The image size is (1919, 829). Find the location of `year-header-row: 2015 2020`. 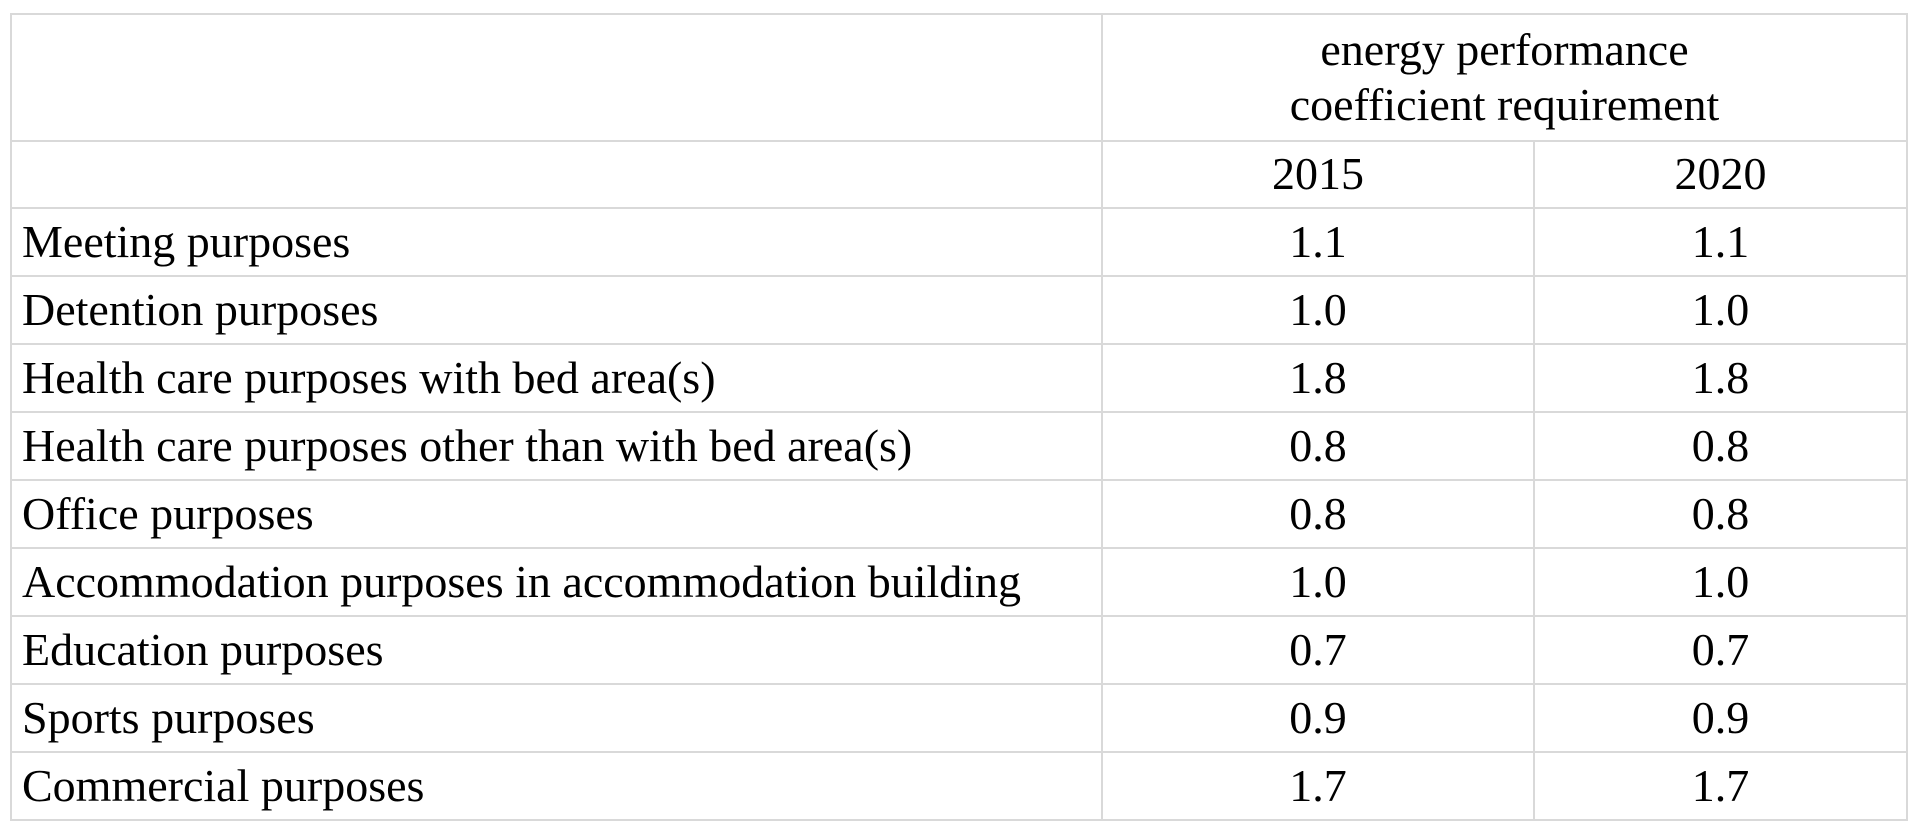

year-header-row: 2015 2020 is located at coordinates (959, 174).